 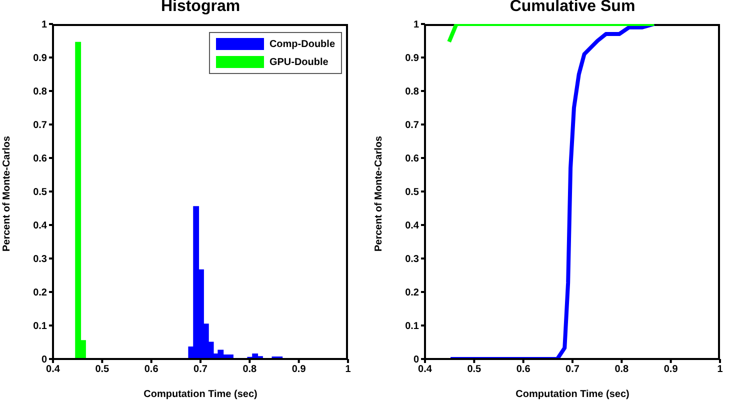 I want to click on legend-label: Comp-Double, so click(x=302, y=44).